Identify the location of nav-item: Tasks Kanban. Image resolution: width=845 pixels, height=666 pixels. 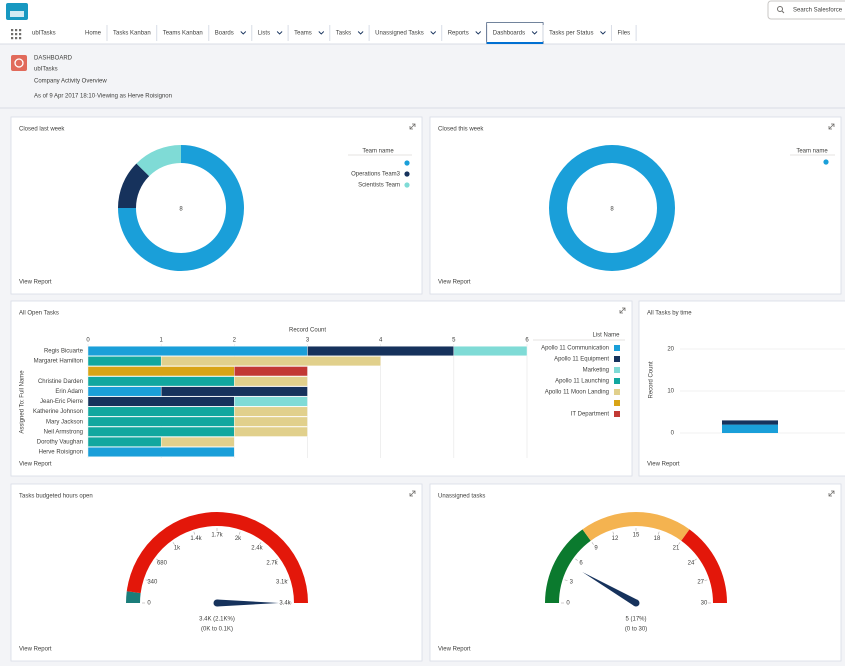
(132, 34).